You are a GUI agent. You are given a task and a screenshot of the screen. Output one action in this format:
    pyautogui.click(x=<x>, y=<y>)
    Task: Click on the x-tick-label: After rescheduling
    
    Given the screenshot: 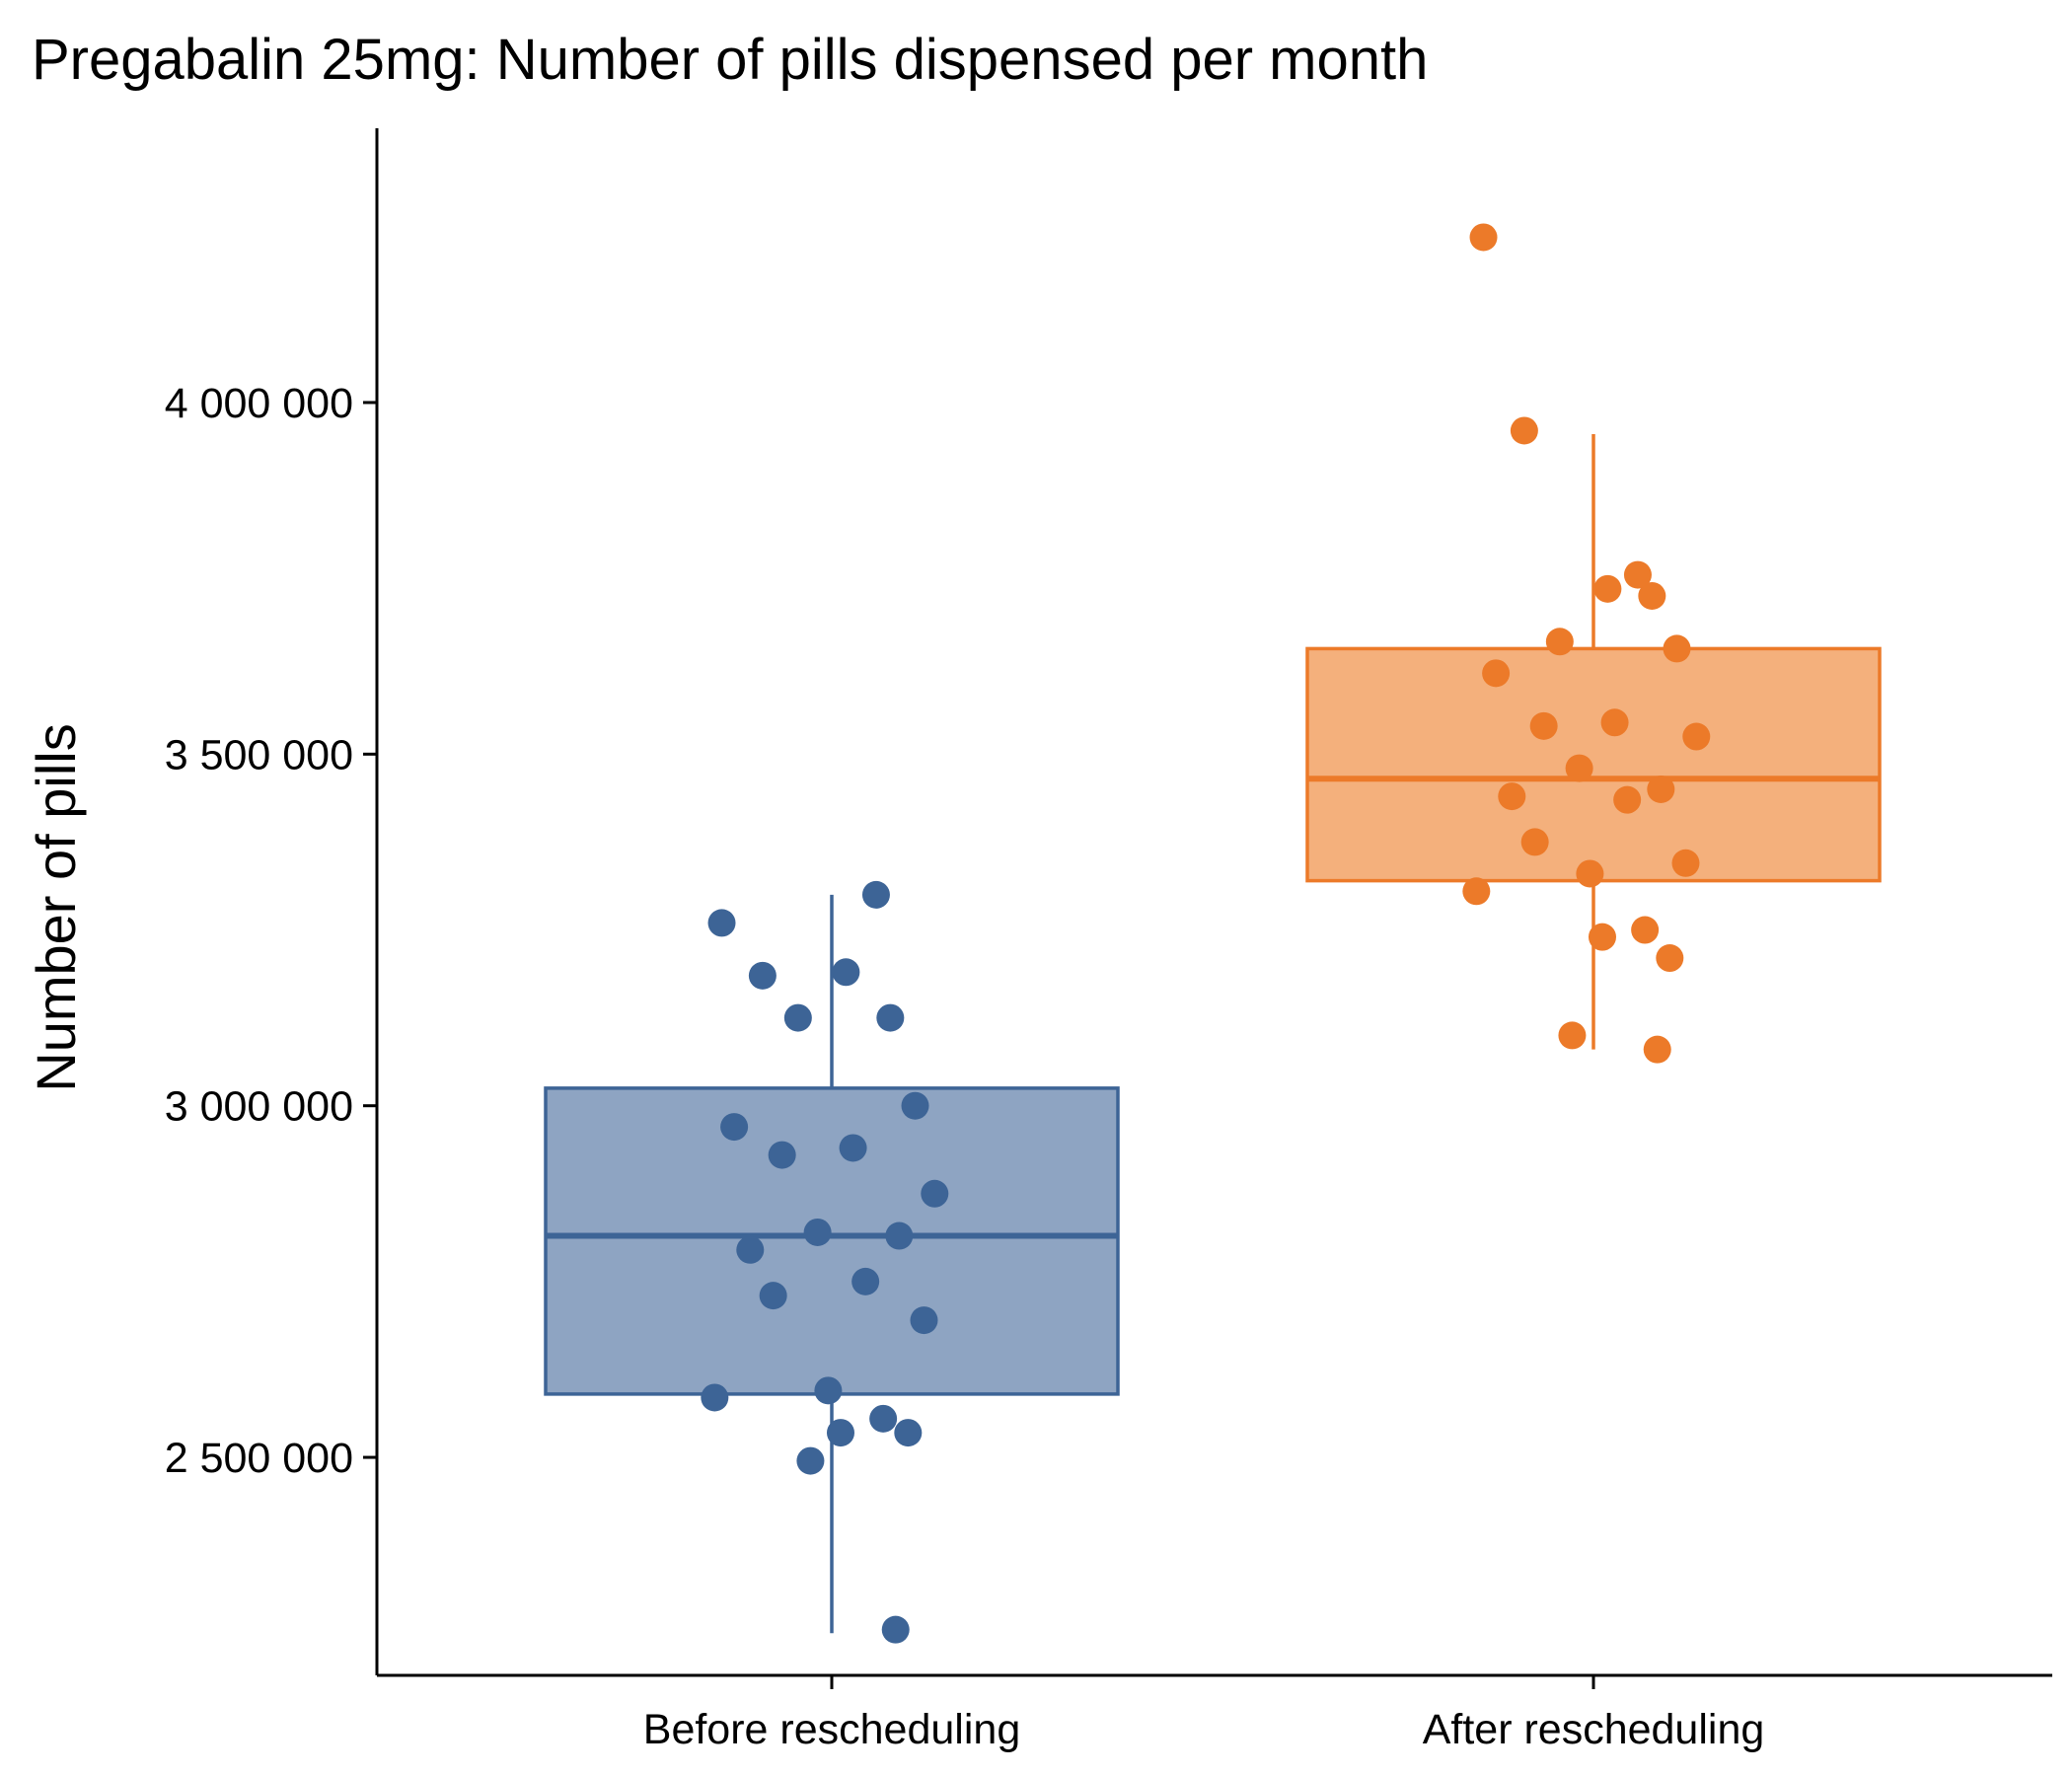 What is the action you would take?
    pyautogui.click(x=1594, y=1729)
    